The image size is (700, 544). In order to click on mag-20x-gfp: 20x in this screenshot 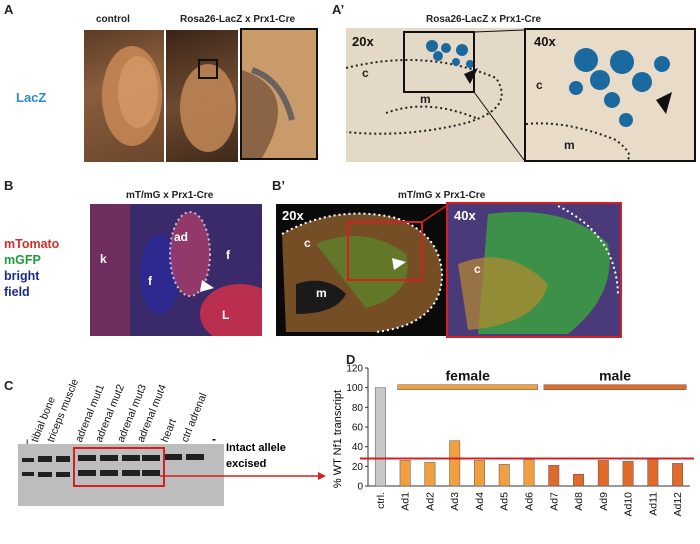, I will do `click(293, 215)`.